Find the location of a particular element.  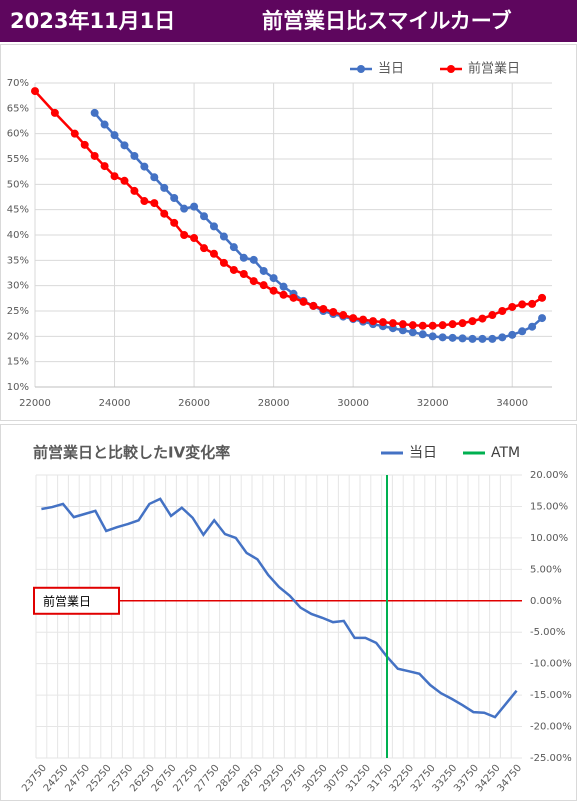

y-tick-label: 35% is located at coordinates (18, 260).